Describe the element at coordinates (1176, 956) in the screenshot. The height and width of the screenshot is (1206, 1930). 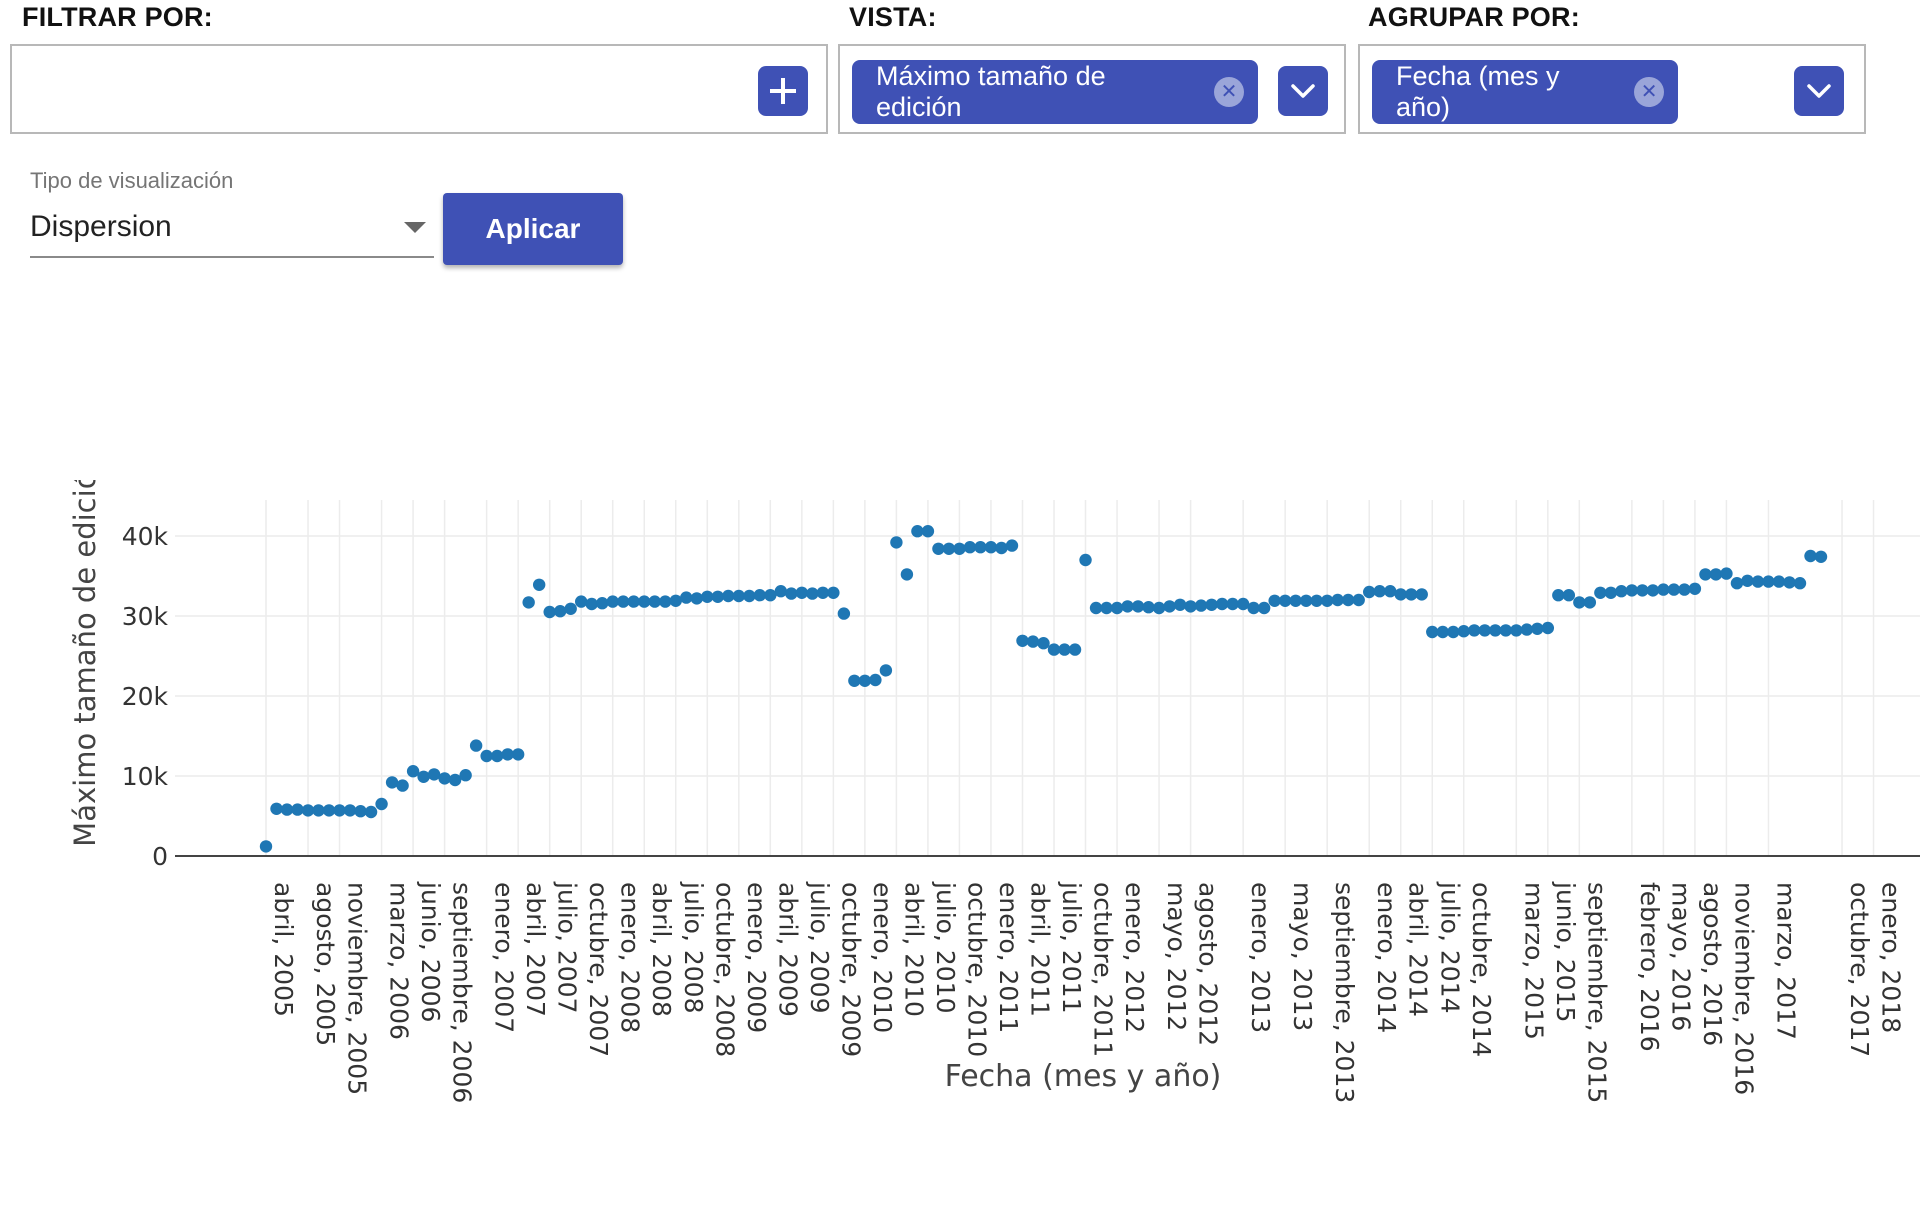
I see `x-tick-label: mayo, 2012` at that location.